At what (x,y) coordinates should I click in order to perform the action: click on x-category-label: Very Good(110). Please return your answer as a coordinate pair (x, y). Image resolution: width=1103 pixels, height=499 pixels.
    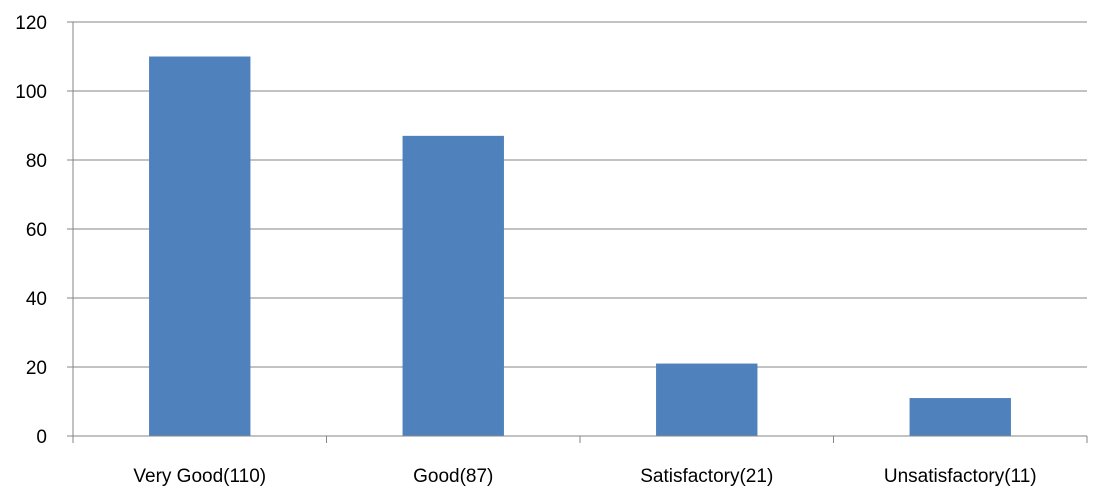
    Looking at the image, I should click on (199, 476).